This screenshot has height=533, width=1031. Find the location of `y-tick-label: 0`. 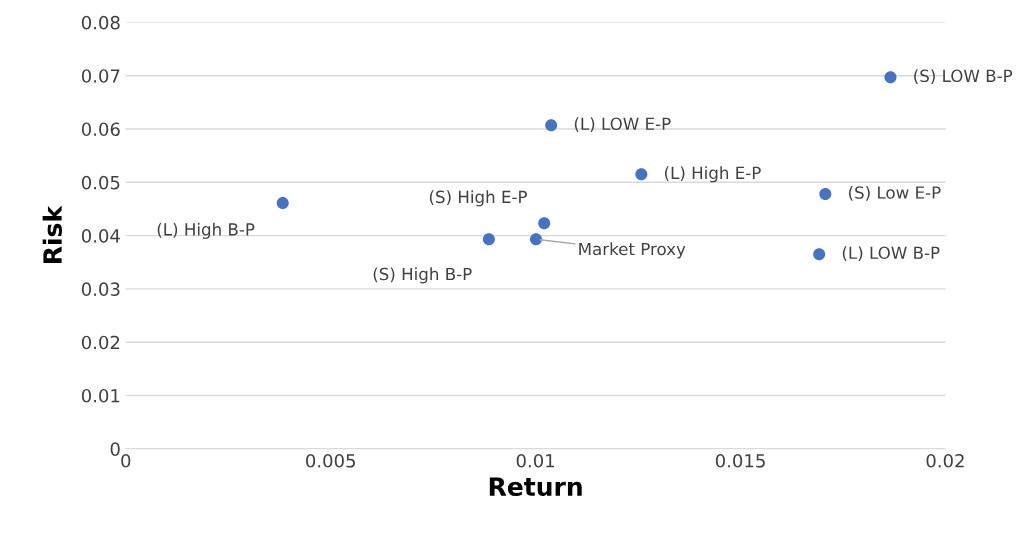

y-tick-label: 0 is located at coordinates (115, 449).